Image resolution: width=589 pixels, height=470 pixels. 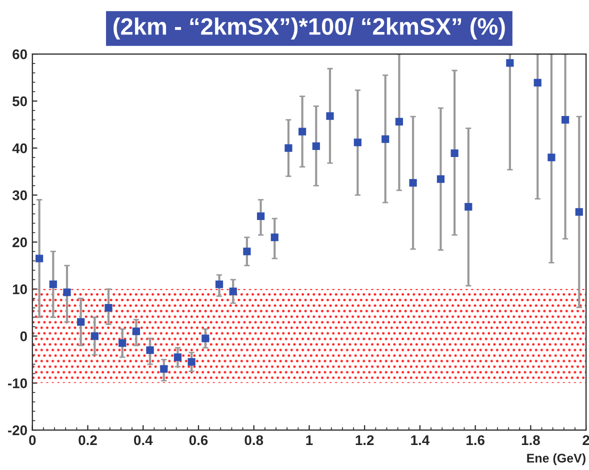 What do you see at coordinates (365, 440) in the screenshot?
I see `x-tick-label: 1.2` at bounding box center [365, 440].